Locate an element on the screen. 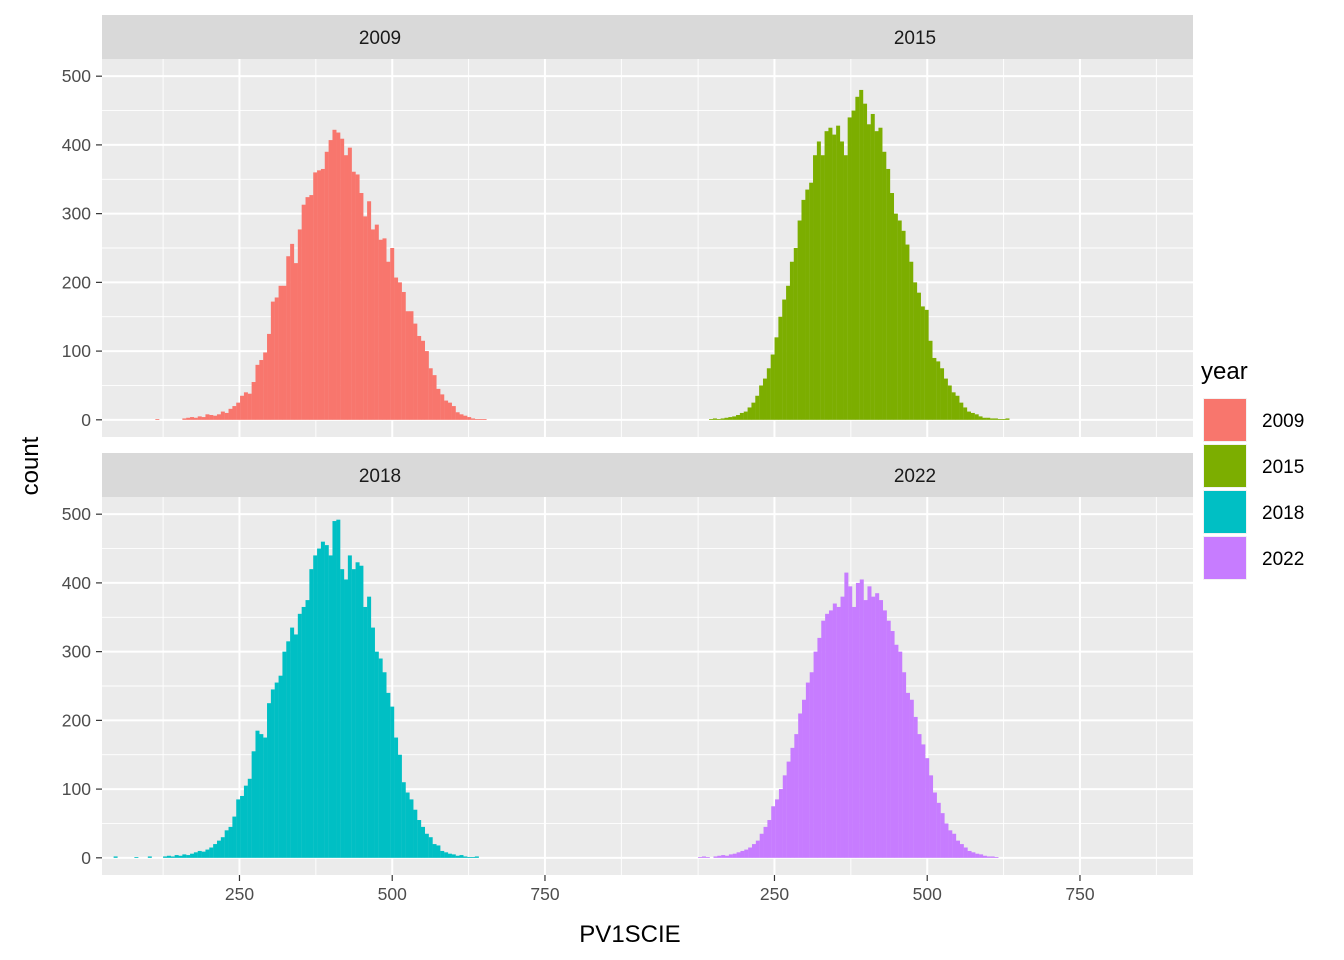  legend-swatch-2018 is located at coordinates (1225, 512).